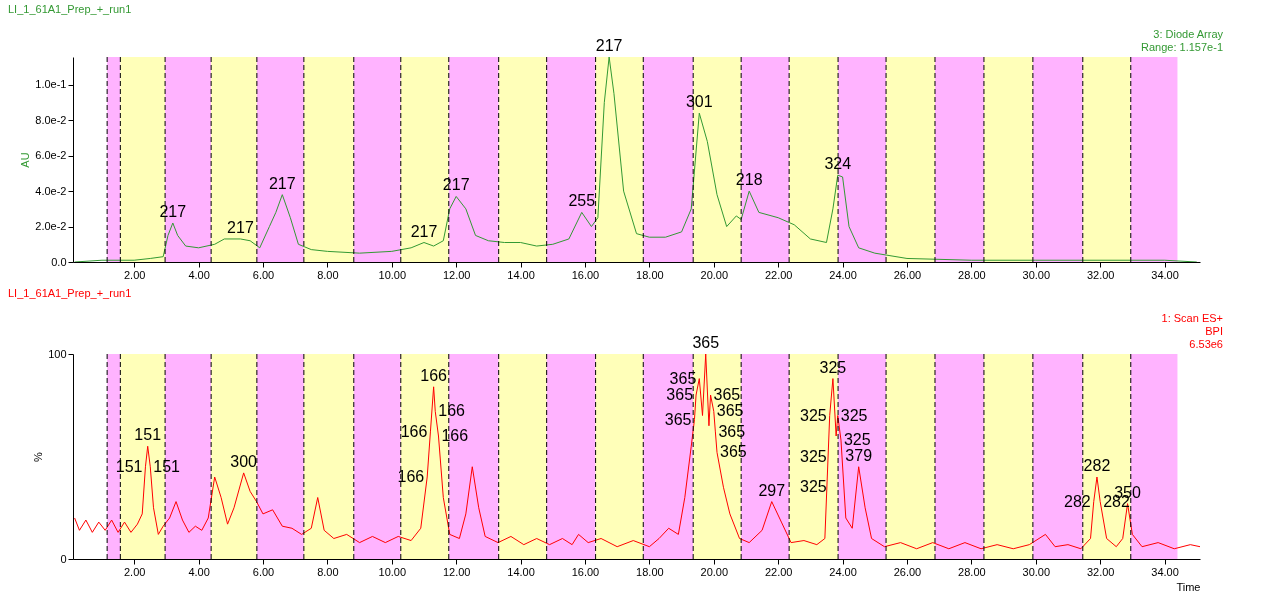 The image size is (1263, 605). I want to click on annotation: 324, so click(838, 164).